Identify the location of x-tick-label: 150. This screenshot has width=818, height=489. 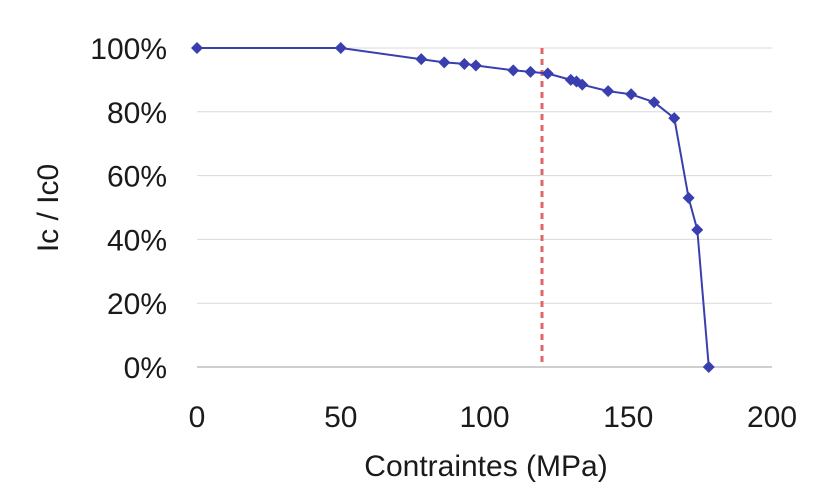
(628, 417).